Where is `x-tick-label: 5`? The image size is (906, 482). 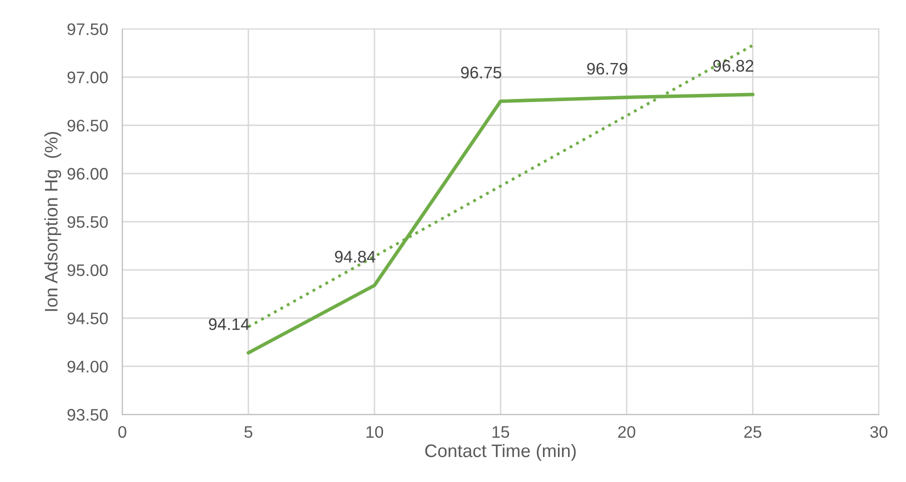
x-tick-label: 5 is located at coordinates (248, 432).